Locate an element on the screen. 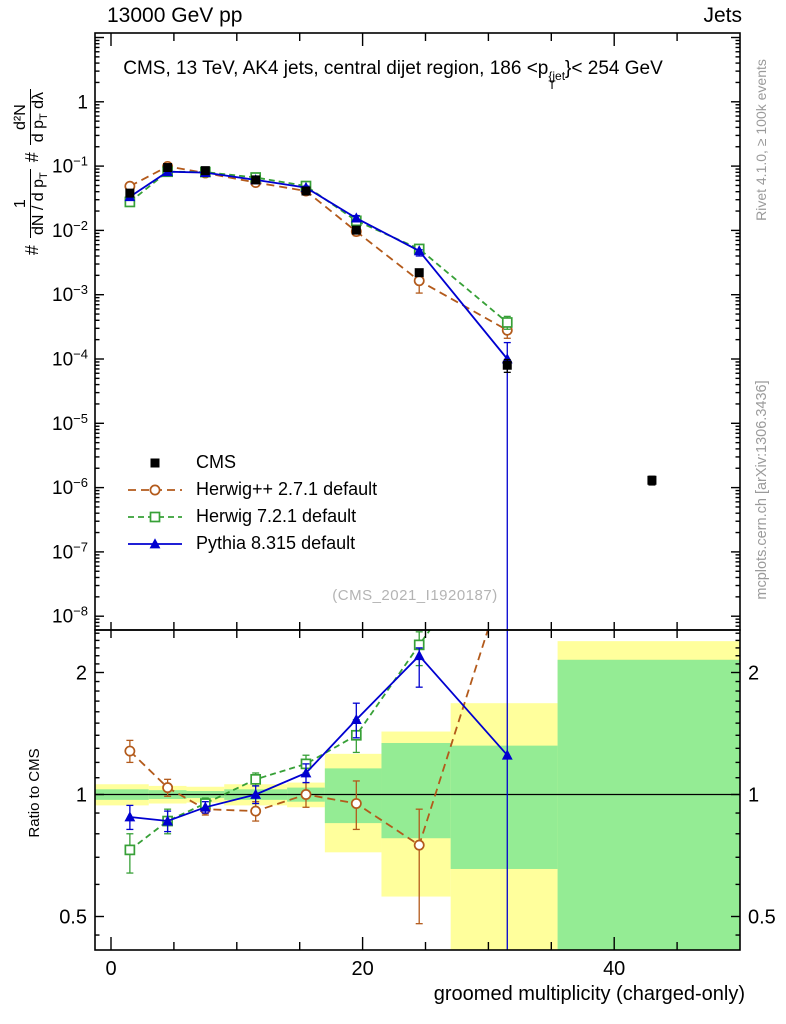 This screenshot has width=786, height=1024. ratio-y-axis-label: Ratio to CMS is located at coordinates (34, 793).